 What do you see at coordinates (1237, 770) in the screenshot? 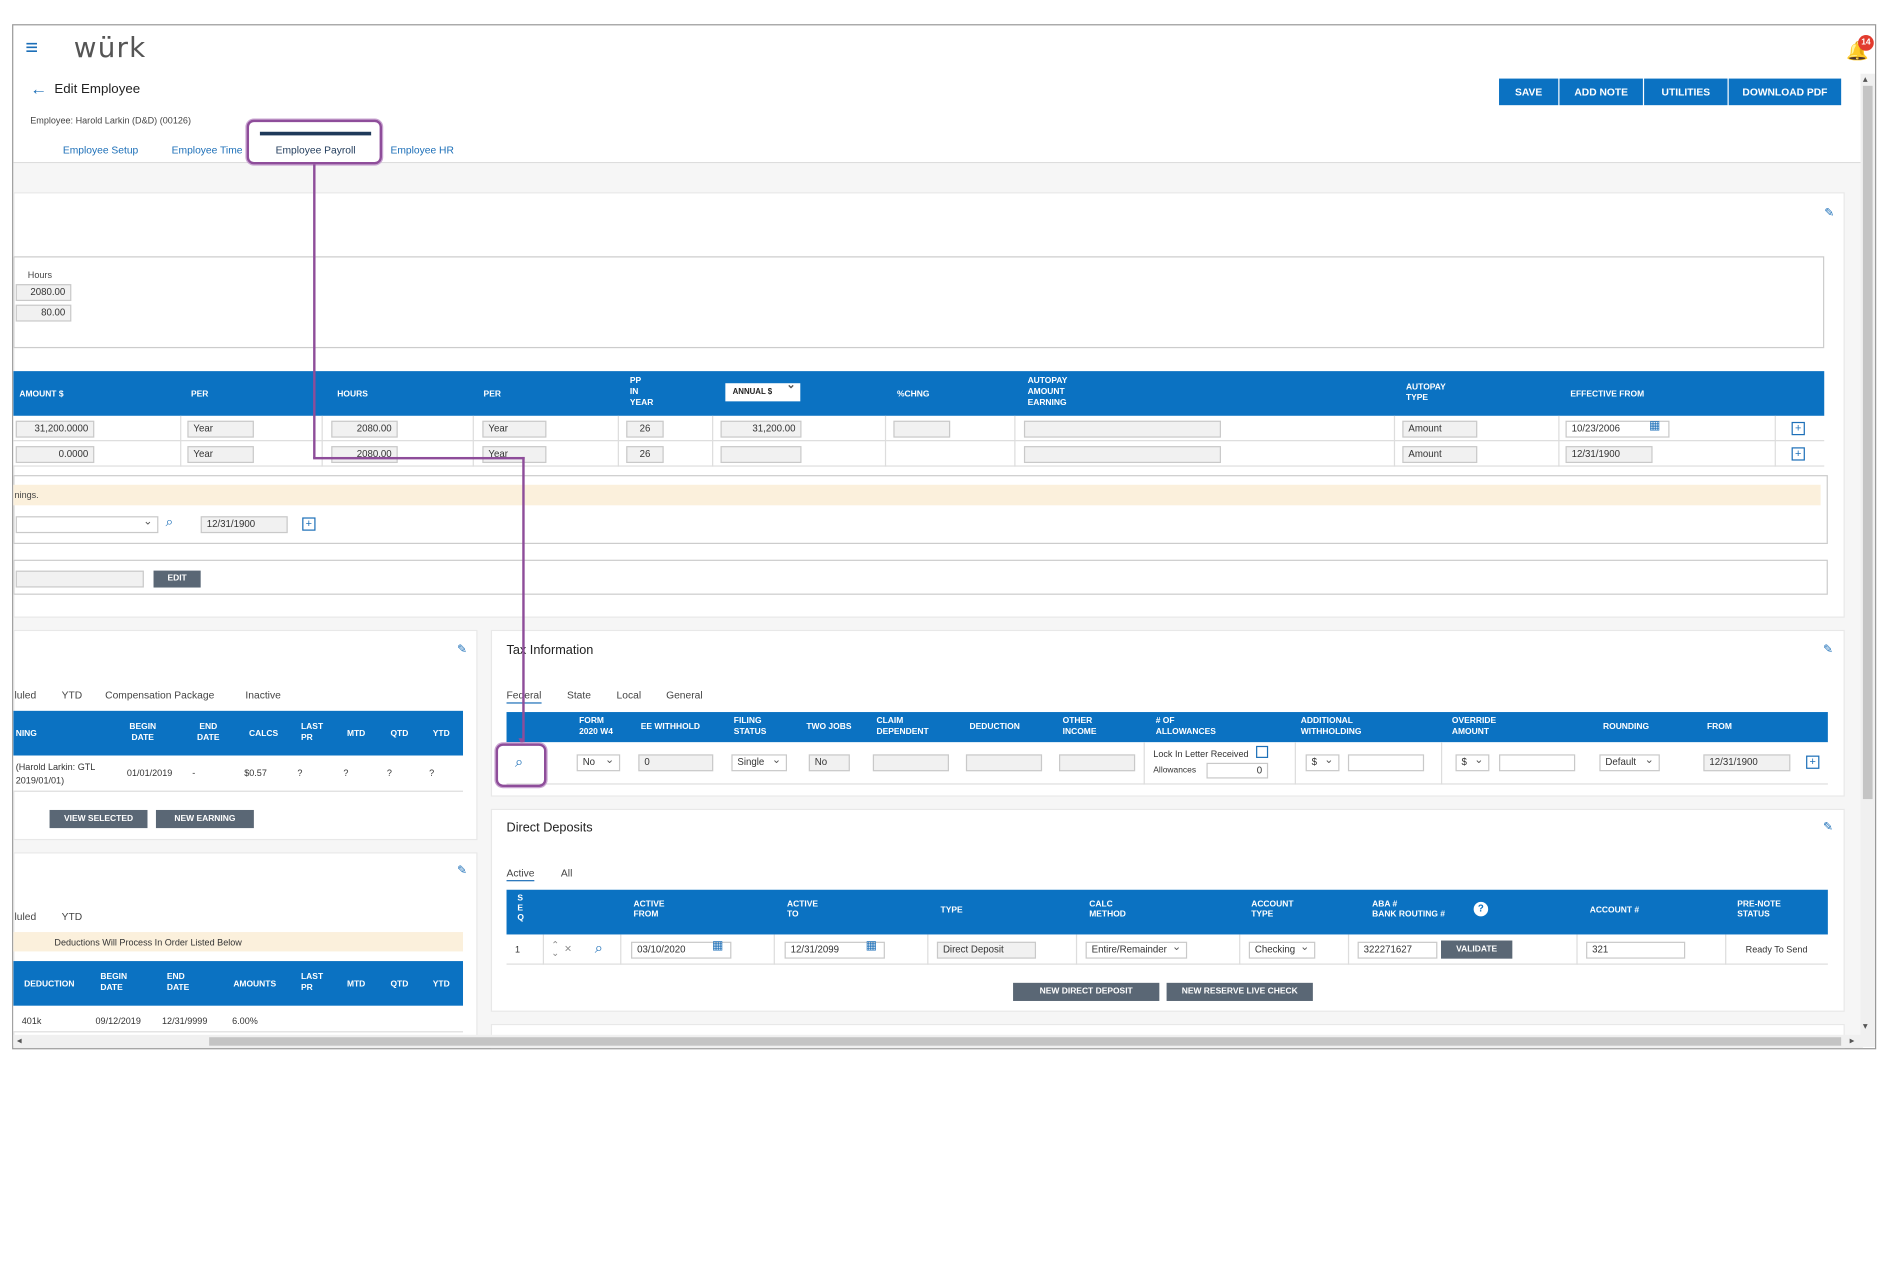
I see `allowances-input: 0` at bounding box center [1237, 770].